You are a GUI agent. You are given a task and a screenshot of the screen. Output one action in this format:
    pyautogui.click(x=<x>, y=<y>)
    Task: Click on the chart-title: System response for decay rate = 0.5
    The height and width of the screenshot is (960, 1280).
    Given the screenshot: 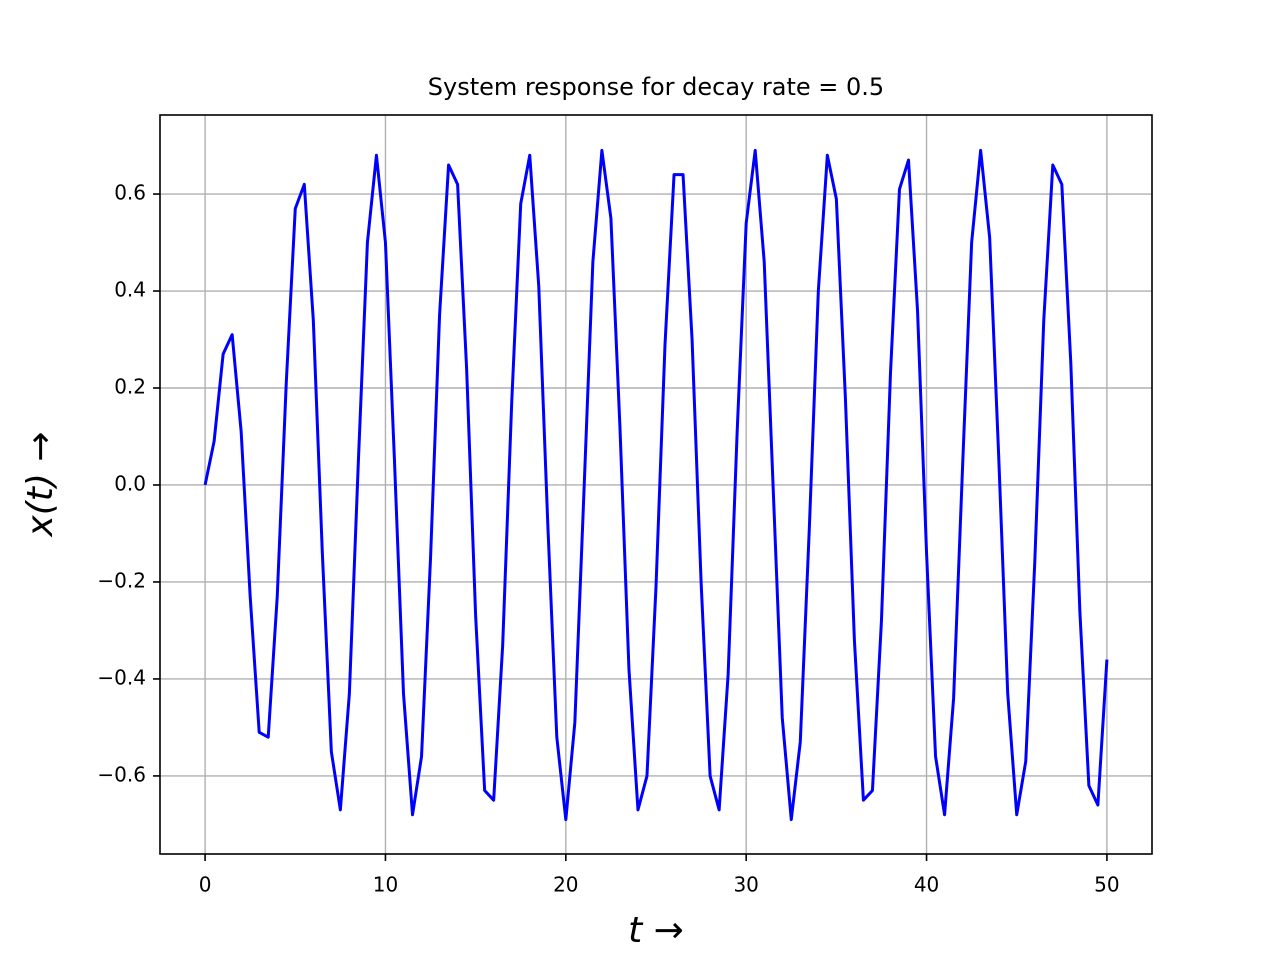 What is the action you would take?
    pyautogui.click(x=656, y=87)
    